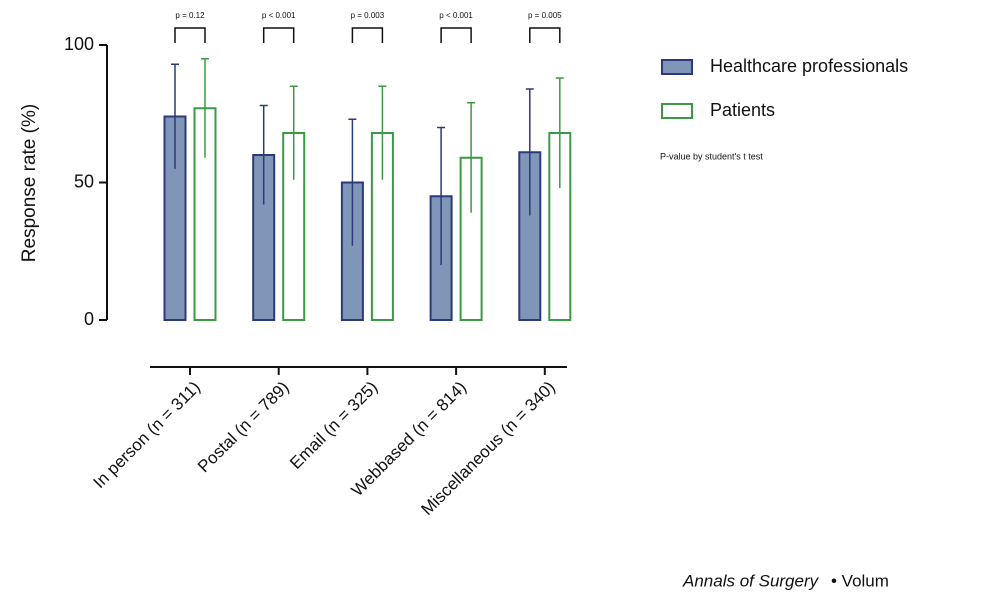 This screenshot has width=1000, height=611. I want to click on x-tick-label: Email (n = 325), so click(333, 425).